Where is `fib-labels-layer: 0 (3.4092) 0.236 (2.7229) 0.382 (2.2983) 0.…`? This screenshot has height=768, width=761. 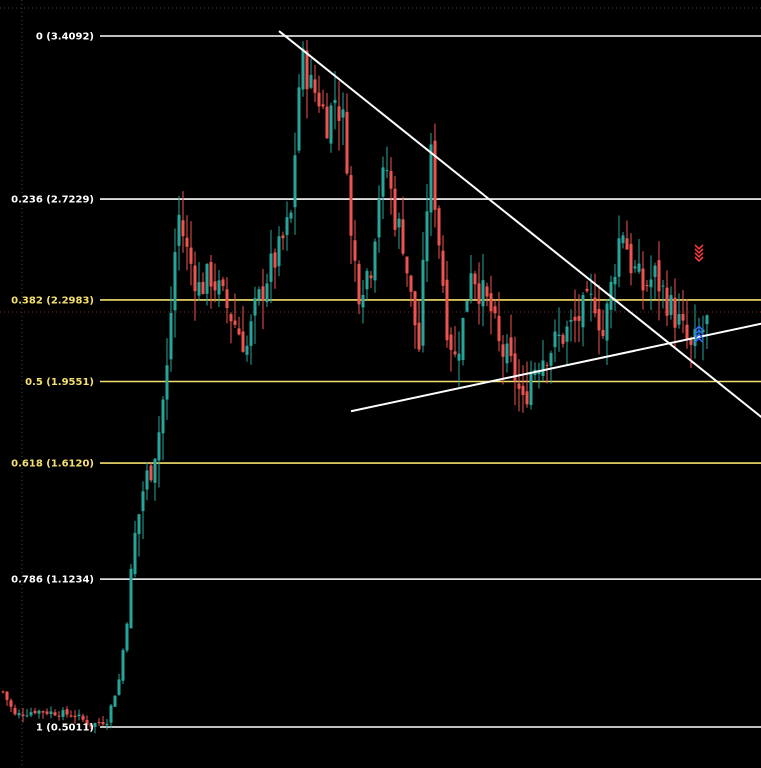 fib-labels-layer: 0 (3.4092) 0.236 (2.7229) 0.382 (2.2983) 0.… is located at coordinates (52, 383).